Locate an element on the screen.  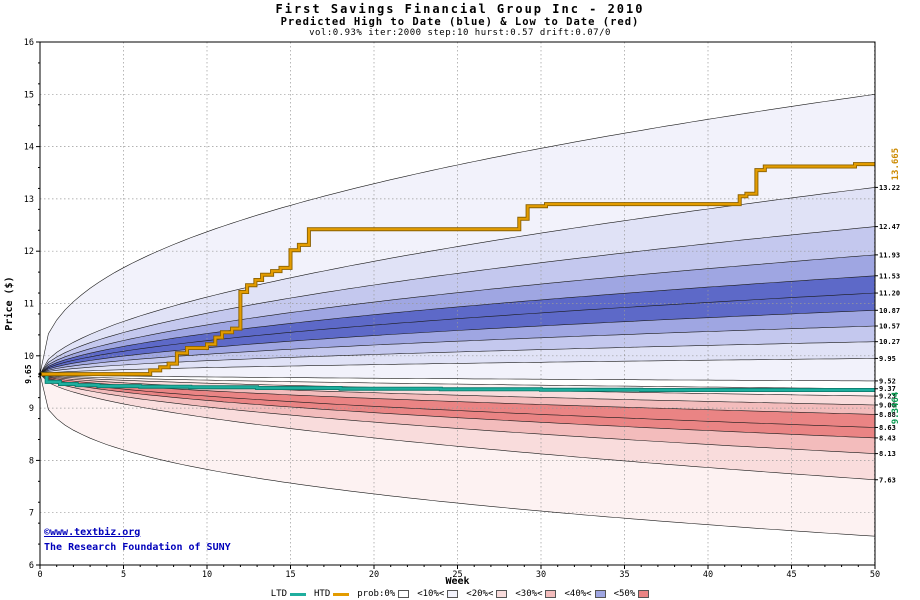
svg-text: 7.63 is located at coordinates (887, 480).